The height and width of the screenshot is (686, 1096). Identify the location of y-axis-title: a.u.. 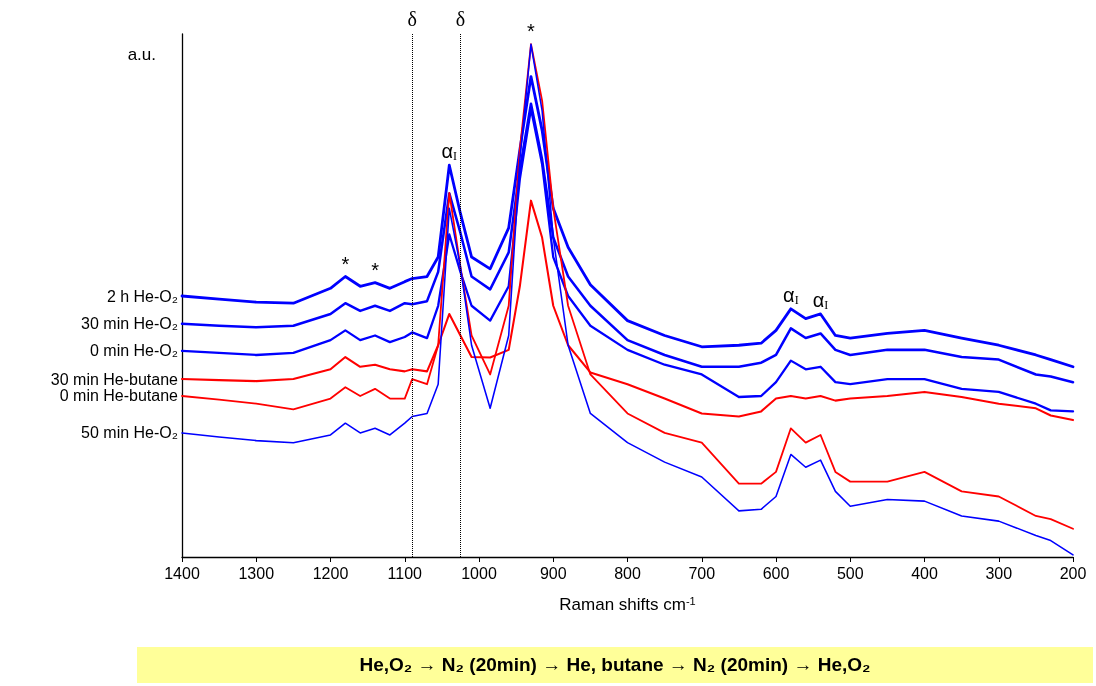
(141, 54).